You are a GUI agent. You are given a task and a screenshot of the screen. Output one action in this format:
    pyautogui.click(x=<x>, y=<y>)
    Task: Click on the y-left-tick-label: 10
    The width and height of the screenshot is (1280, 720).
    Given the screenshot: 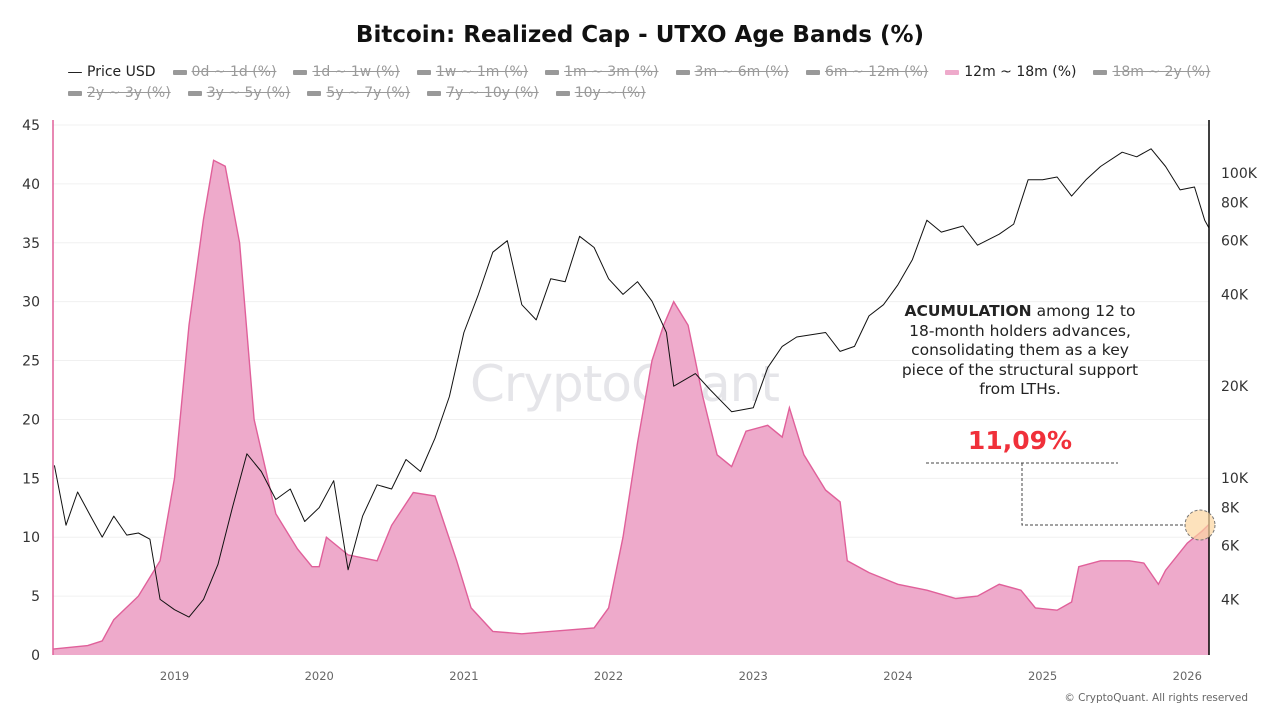 What is the action you would take?
    pyautogui.click(x=31, y=538)
    